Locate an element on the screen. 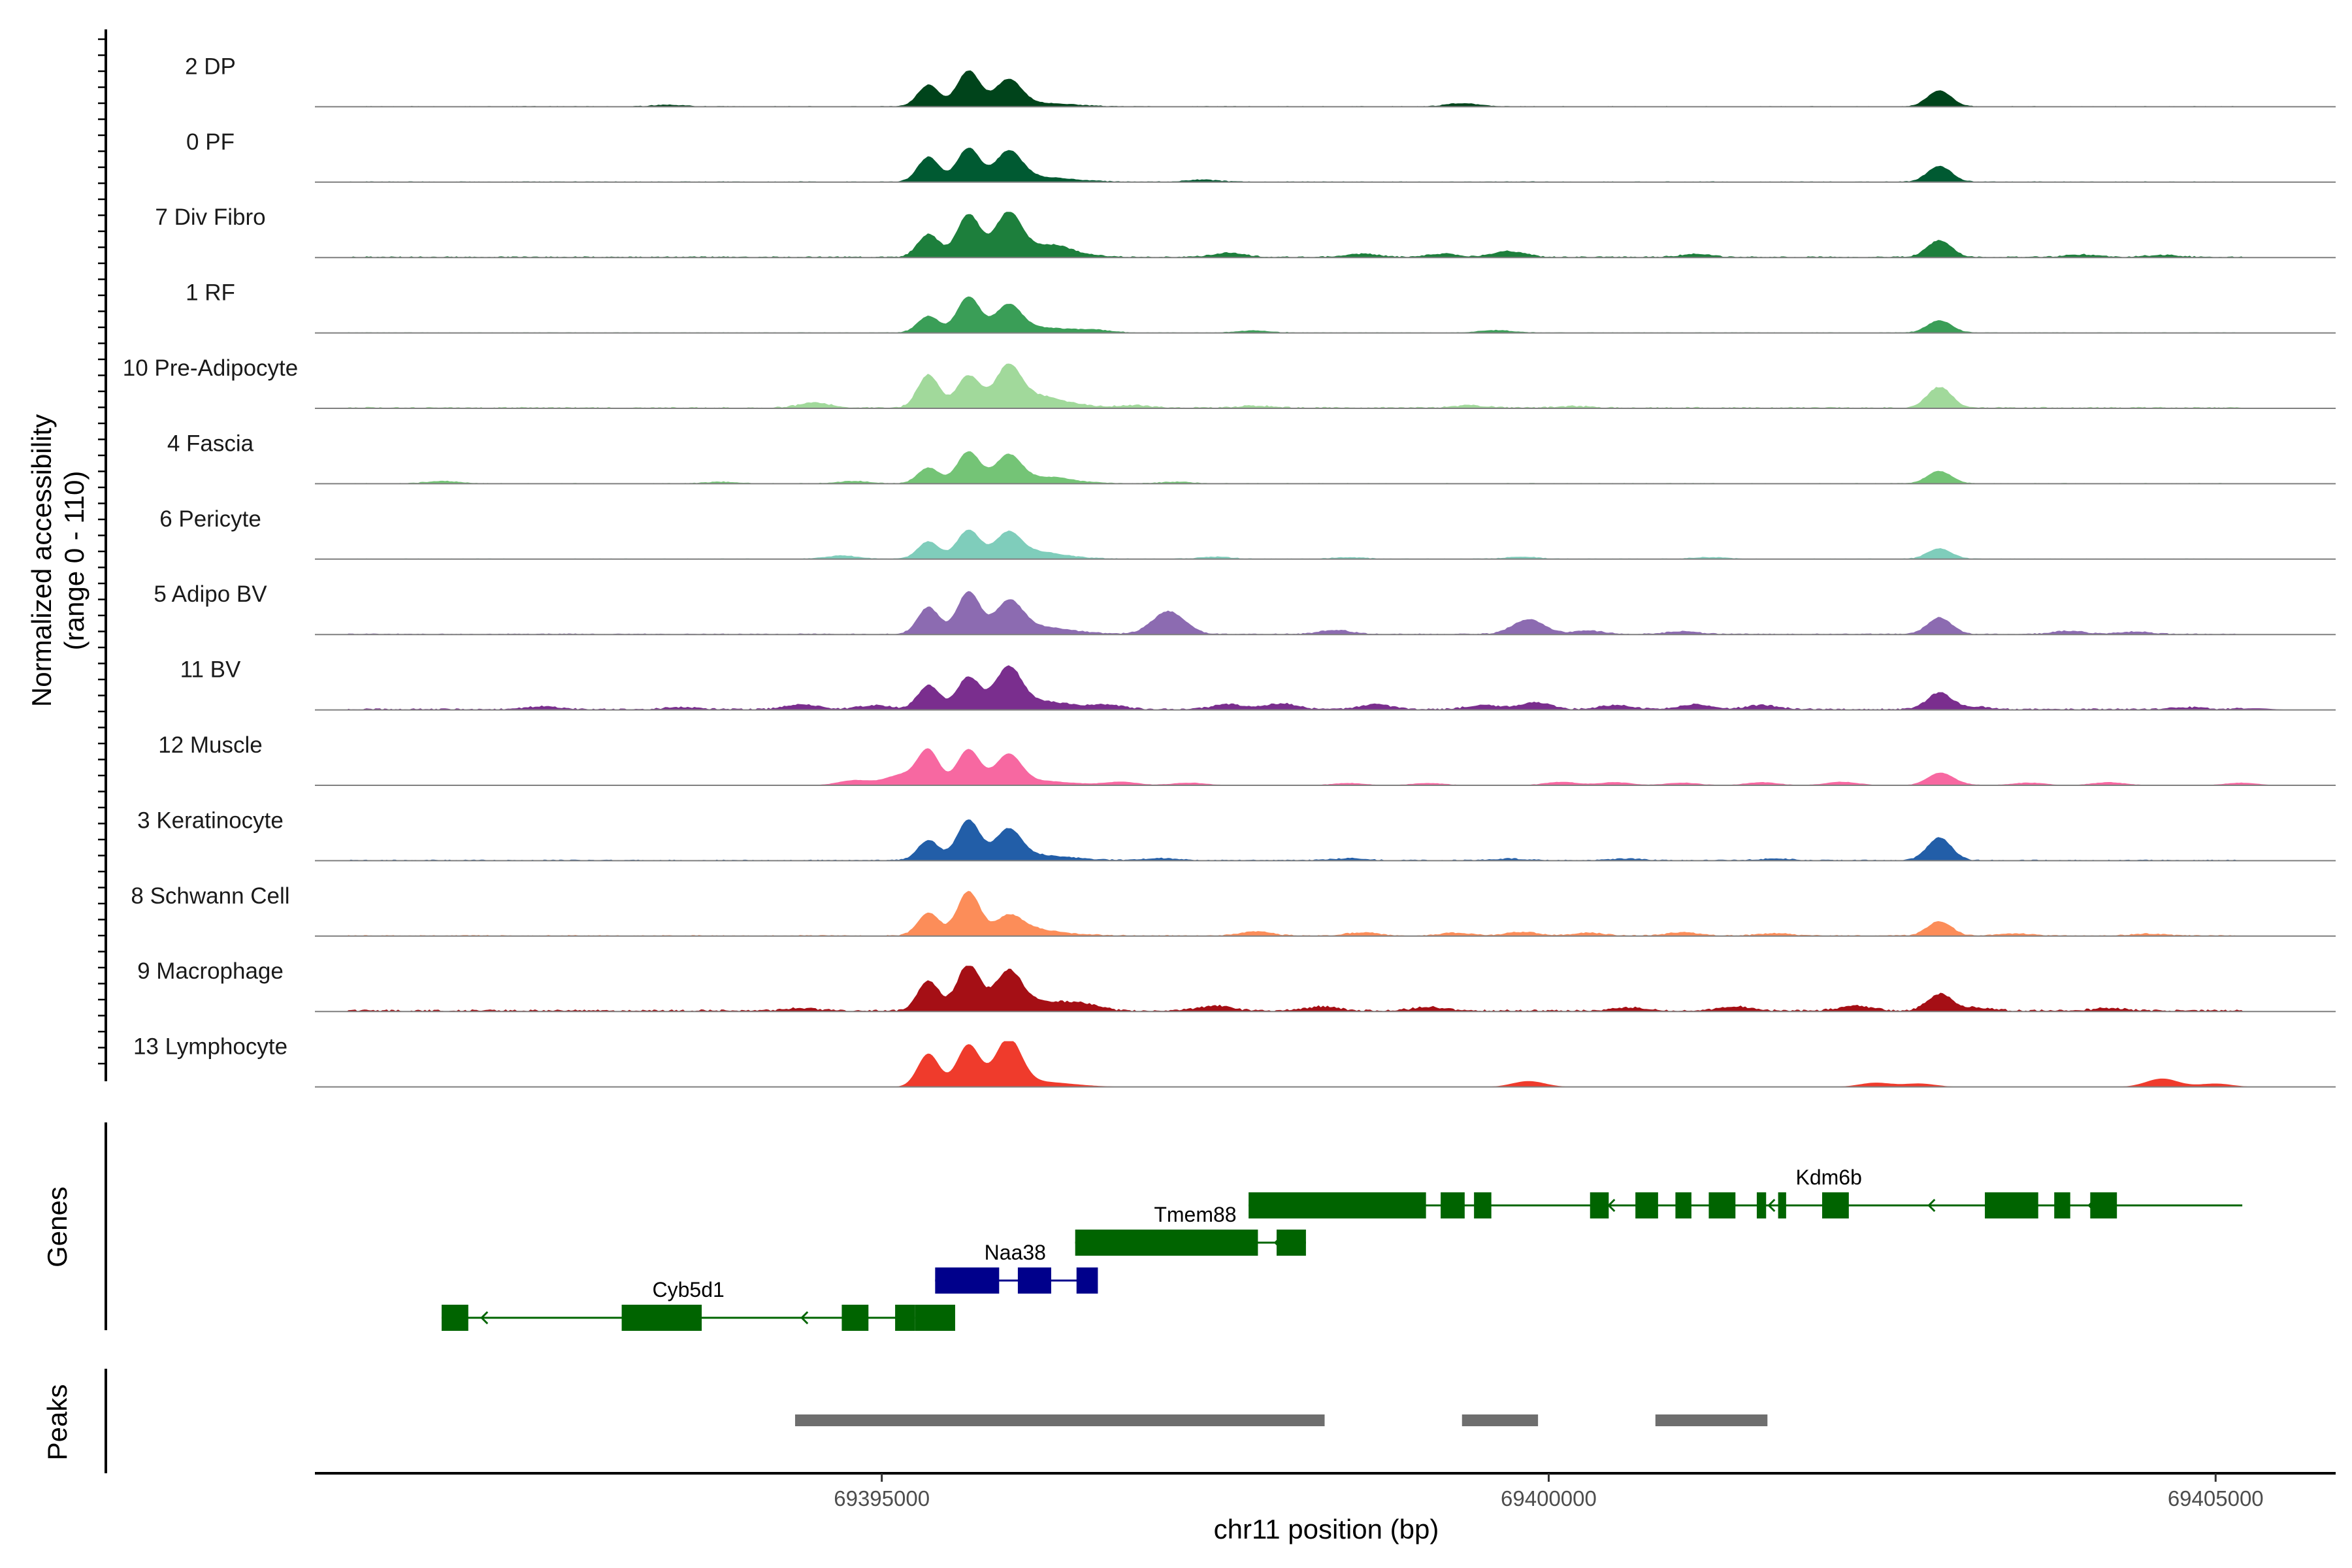 Image resolution: width=2352 pixels, height=1568 pixels. peaks-panel is located at coordinates (936, 1421).